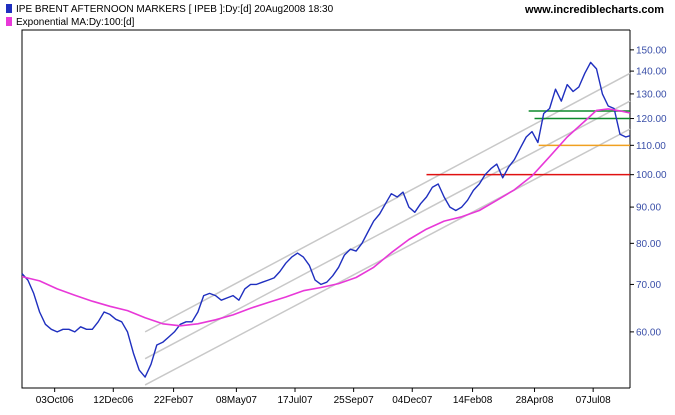 The width and height of the screenshot is (675, 415). Describe the element at coordinates (648, 285) in the screenshot. I see `y-tick-label: 70.00` at that location.